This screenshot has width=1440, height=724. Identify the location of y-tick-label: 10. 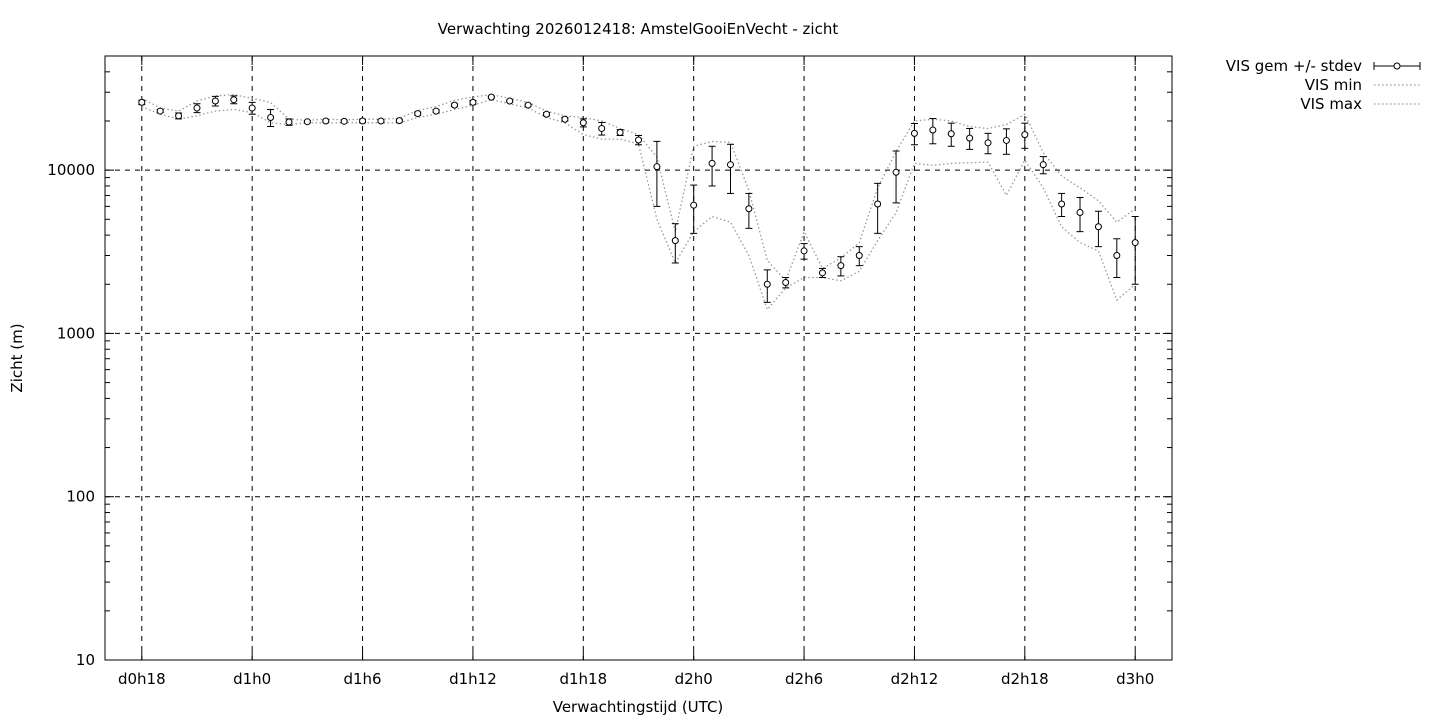
(85, 660).